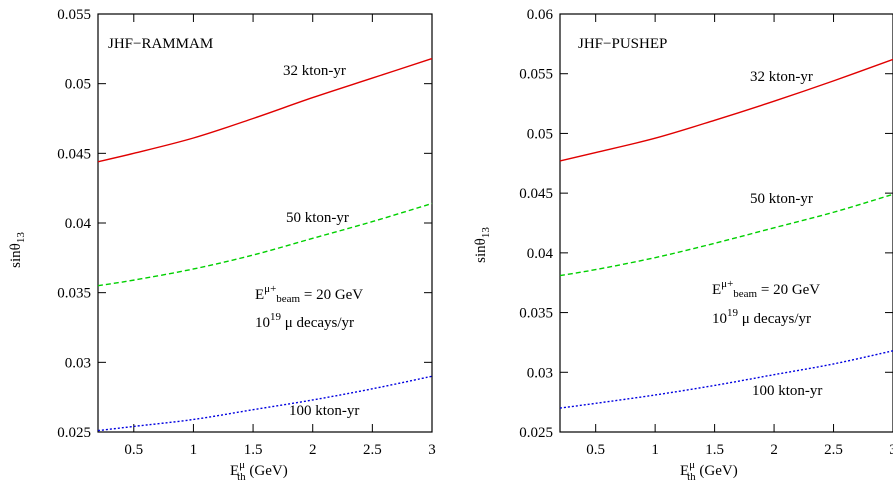 The width and height of the screenshot is (893, 490). What do you see at coordinates (540, 15) in the screenshot?
I see `y-tick-label: 0.06` at bounding box center [540, 15].